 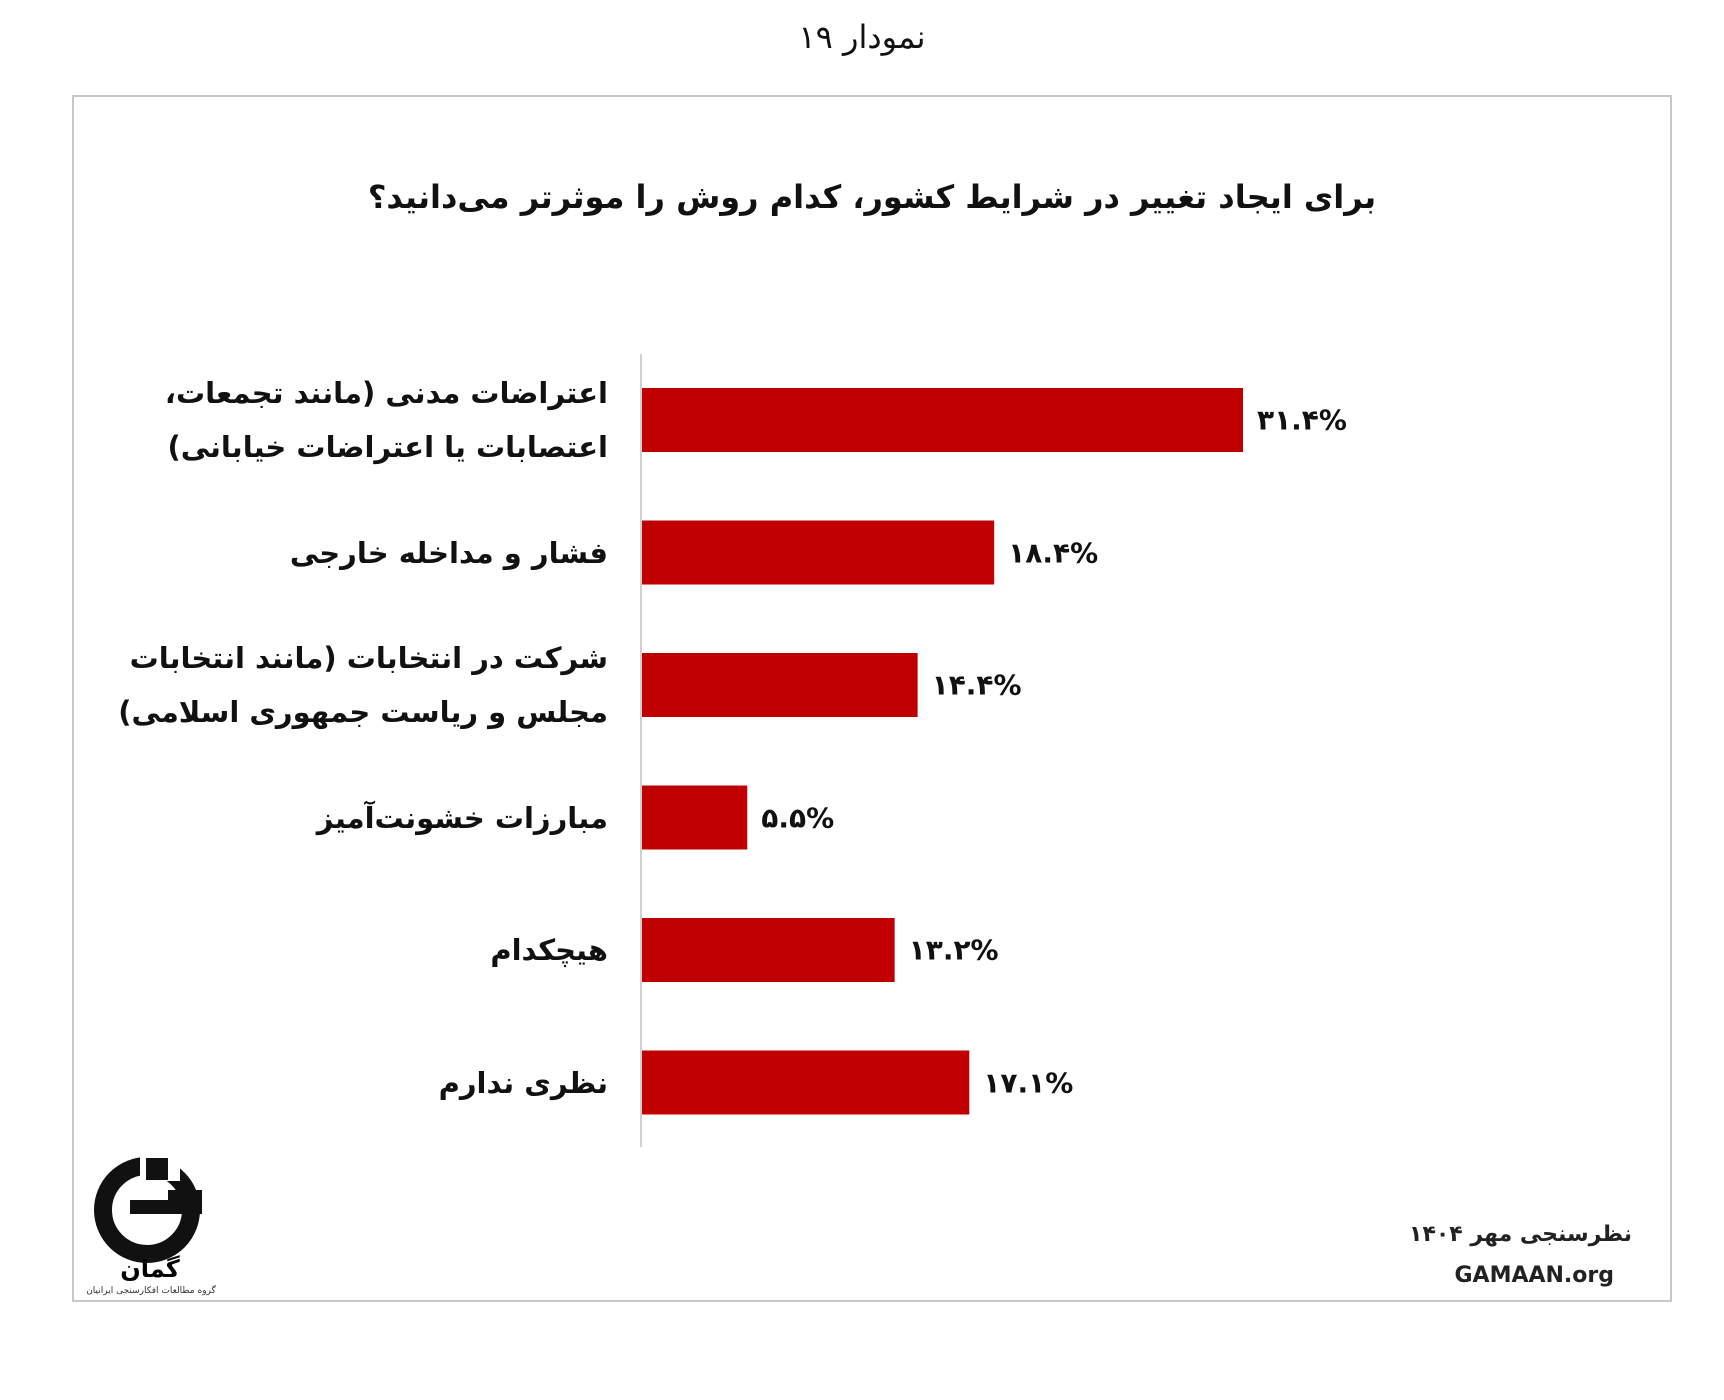 I want to click on category-label: مبارزات خشونت‌آمیز, so click(x=462, y=817).